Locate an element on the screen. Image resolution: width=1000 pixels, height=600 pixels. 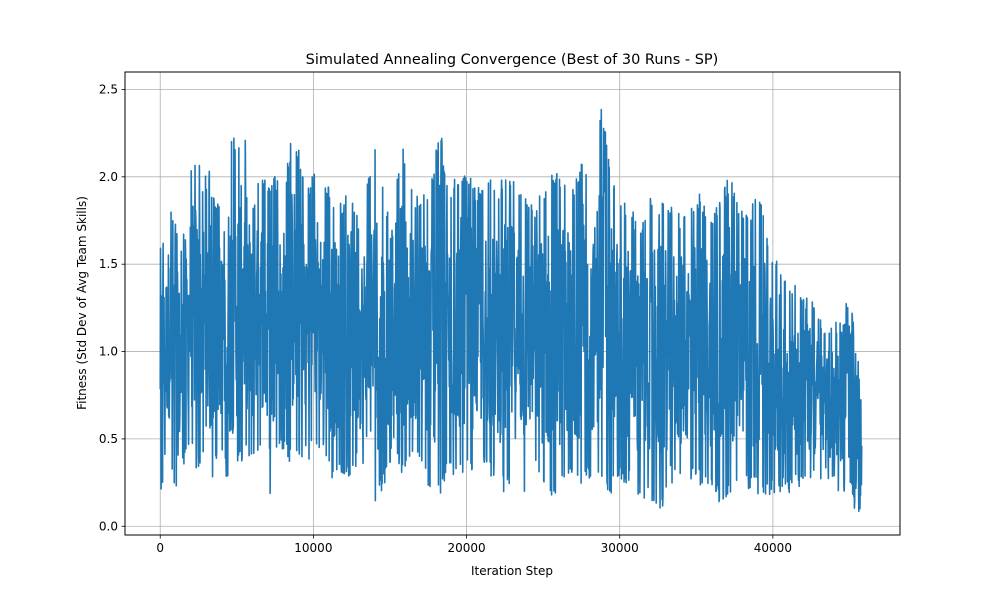
x-tick-label: 20000 is located at coordinates (466, 548).